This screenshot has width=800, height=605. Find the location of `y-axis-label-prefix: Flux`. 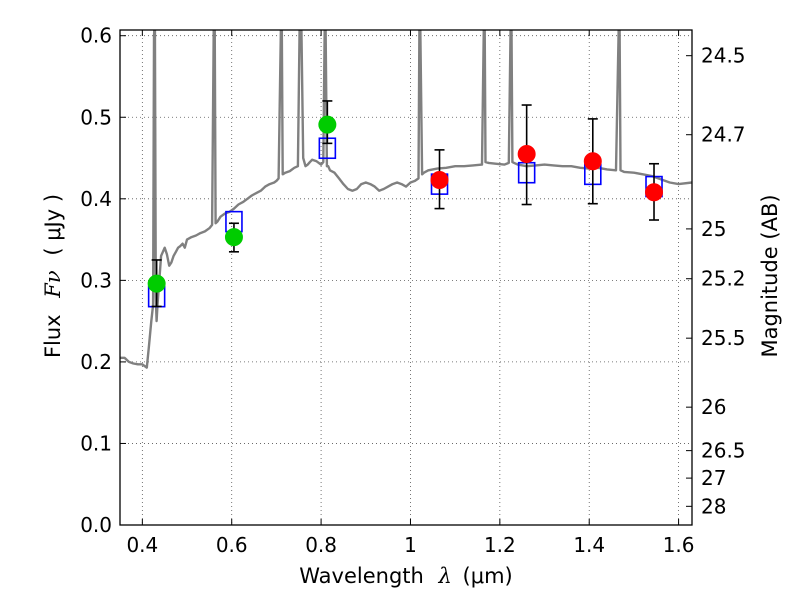

y-axis-label-prefix: Flux is located at coordinates (53, 336).